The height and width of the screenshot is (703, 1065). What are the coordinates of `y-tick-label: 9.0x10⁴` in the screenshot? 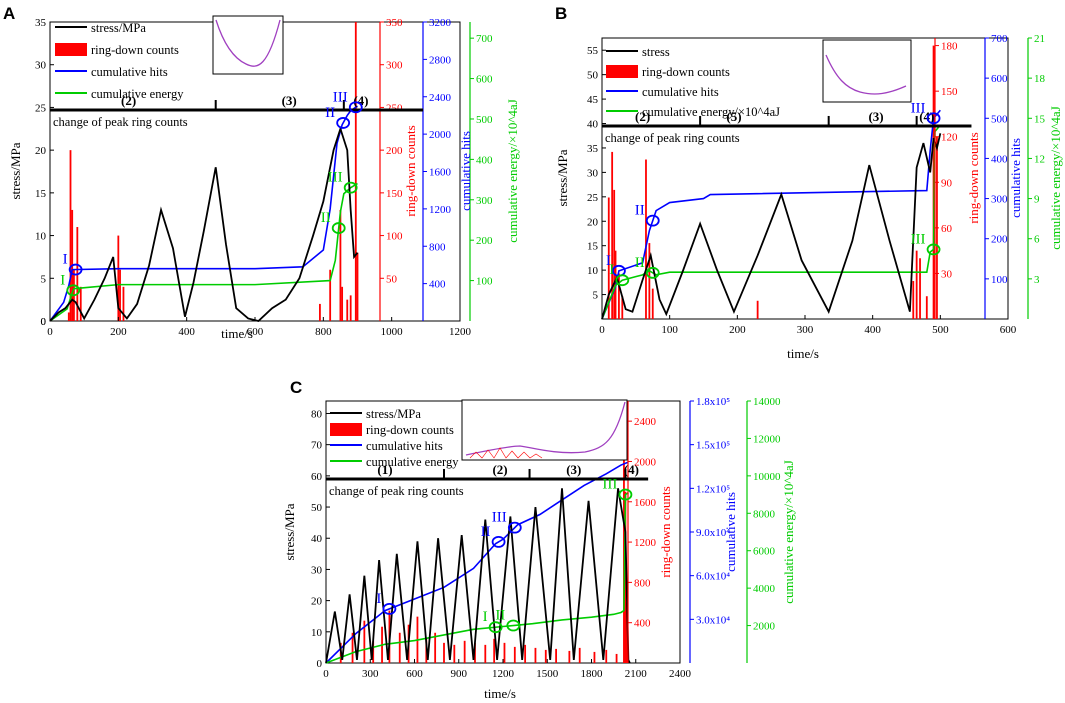 It's located at (713, 533).